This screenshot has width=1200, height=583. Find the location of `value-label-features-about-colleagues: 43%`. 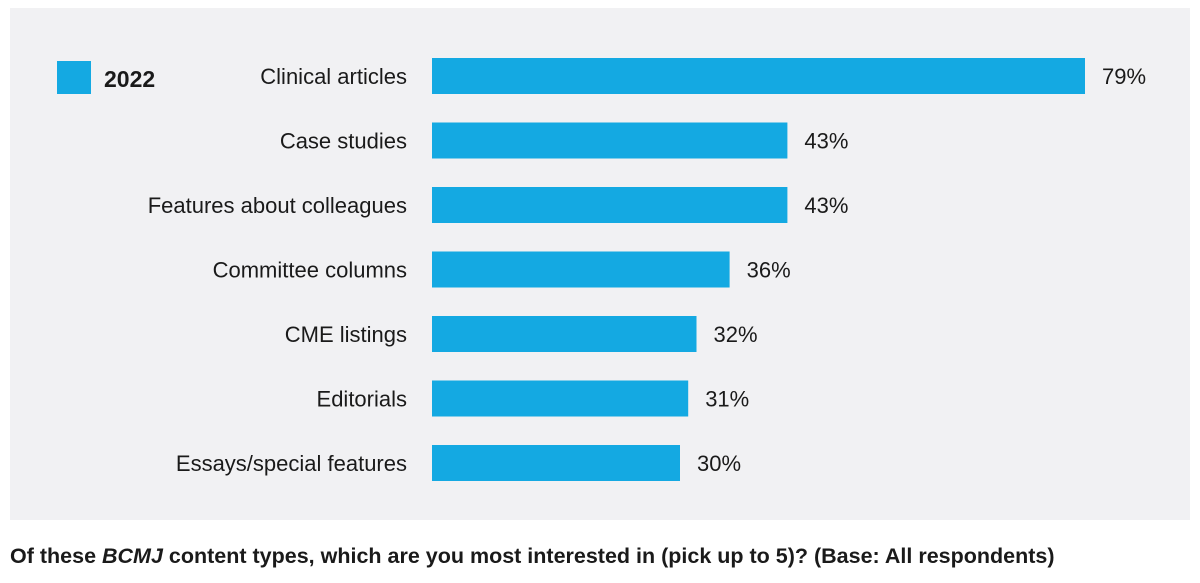

value-label-features-about-colleagues: 43% is located at coordinates (826, 205).